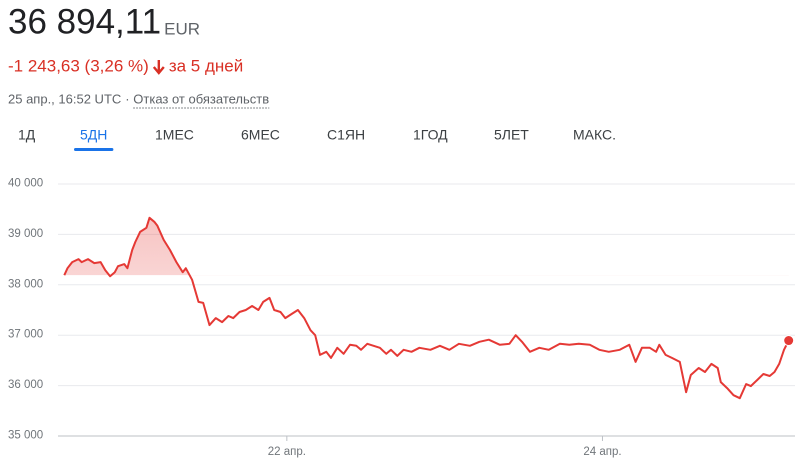 This screenshot has height=470, width=800. Describe the element at coordinates (594, 135) in the screenshot. I see `range-tab: МАКС.` at that location.